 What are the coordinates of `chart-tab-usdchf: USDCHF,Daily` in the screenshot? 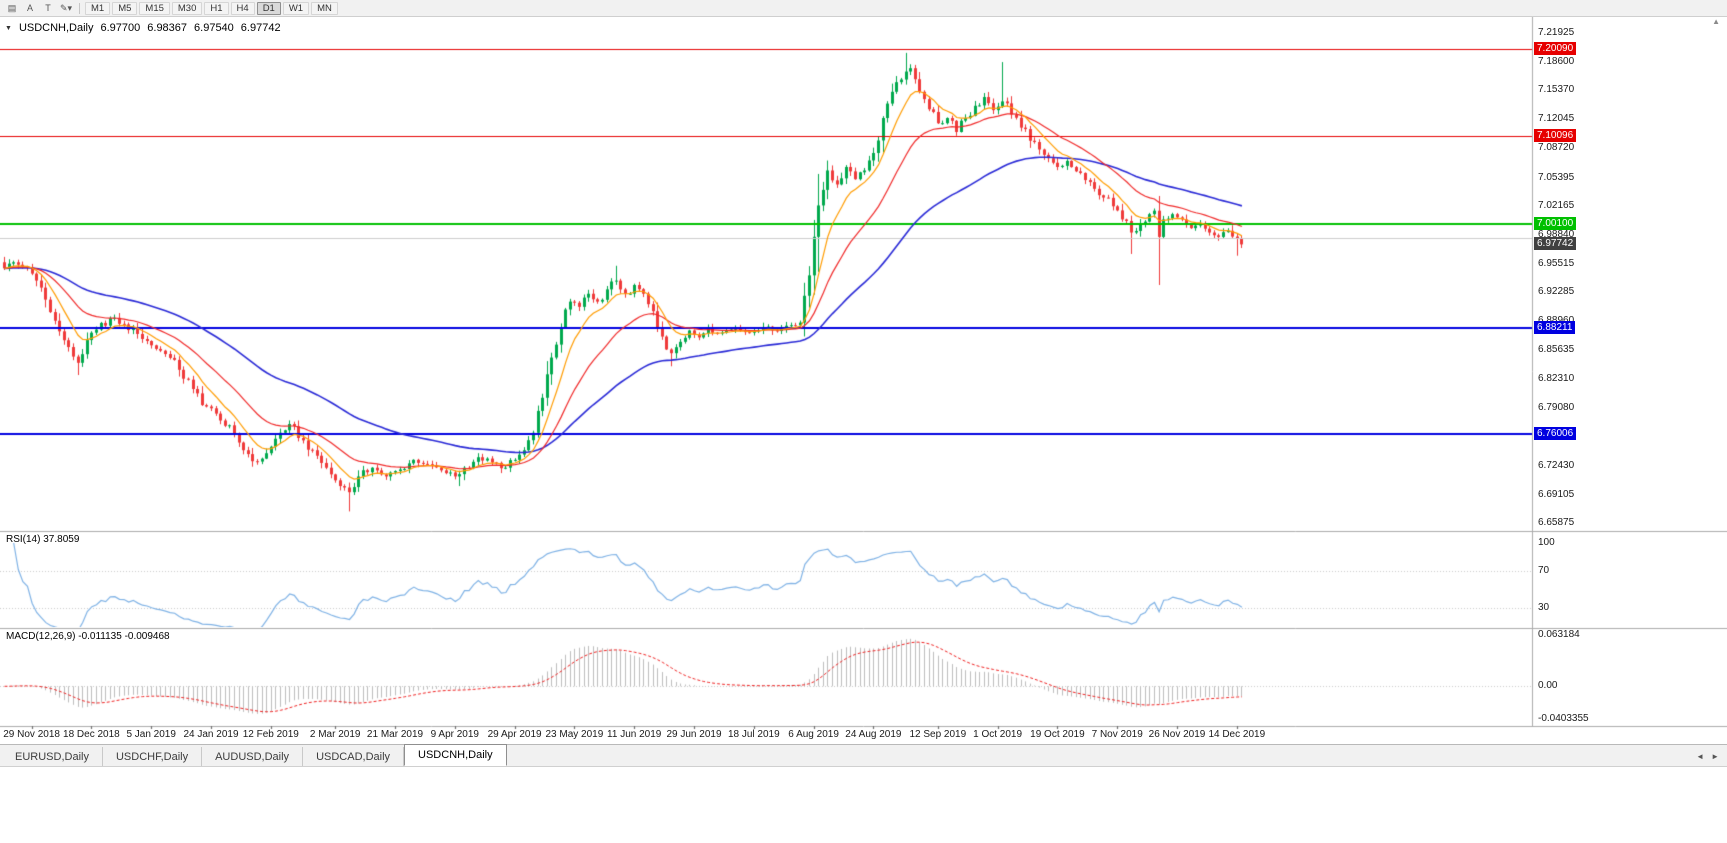 It's located at (153, 756).